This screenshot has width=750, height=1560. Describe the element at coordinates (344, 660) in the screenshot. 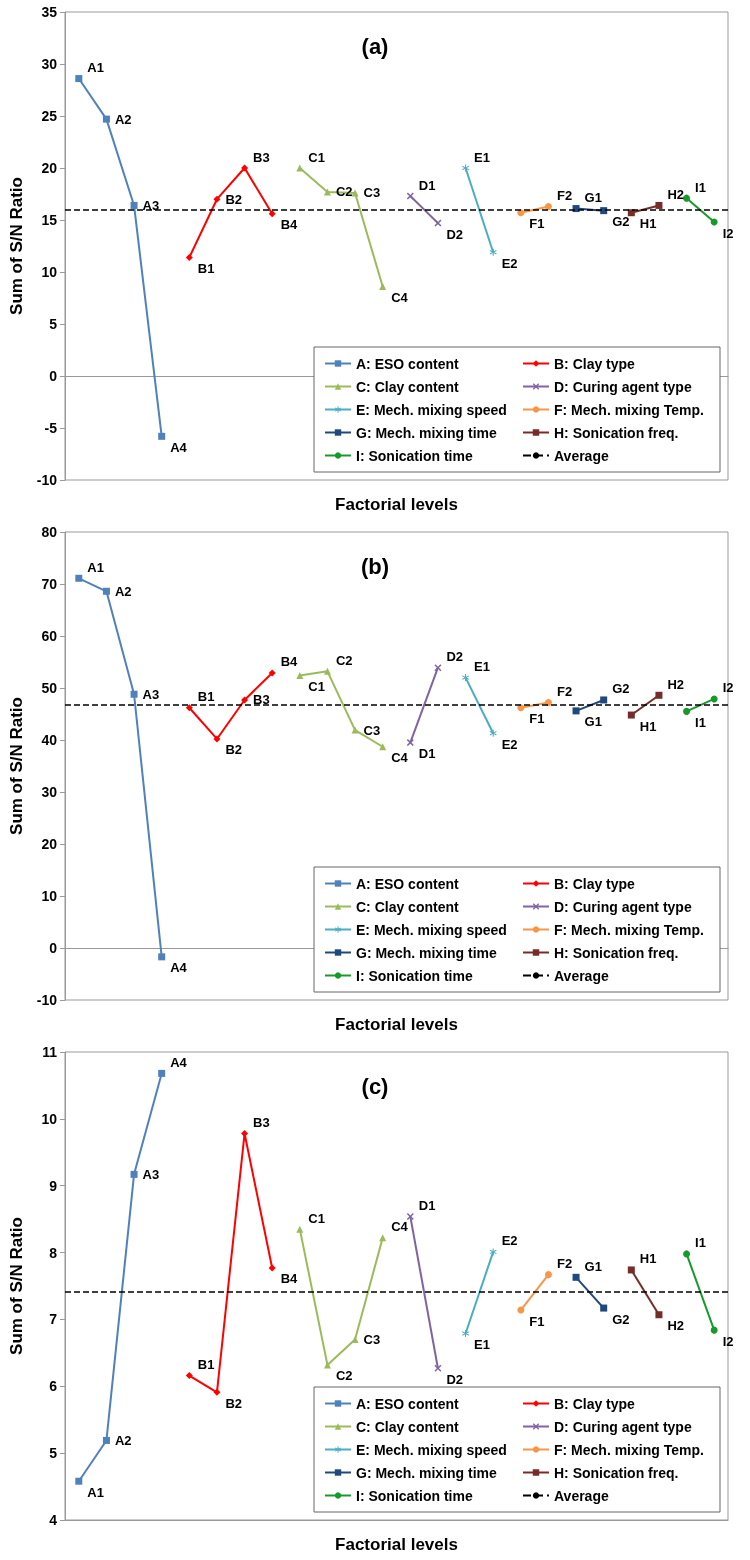

I see `data-label: C2` at that location.